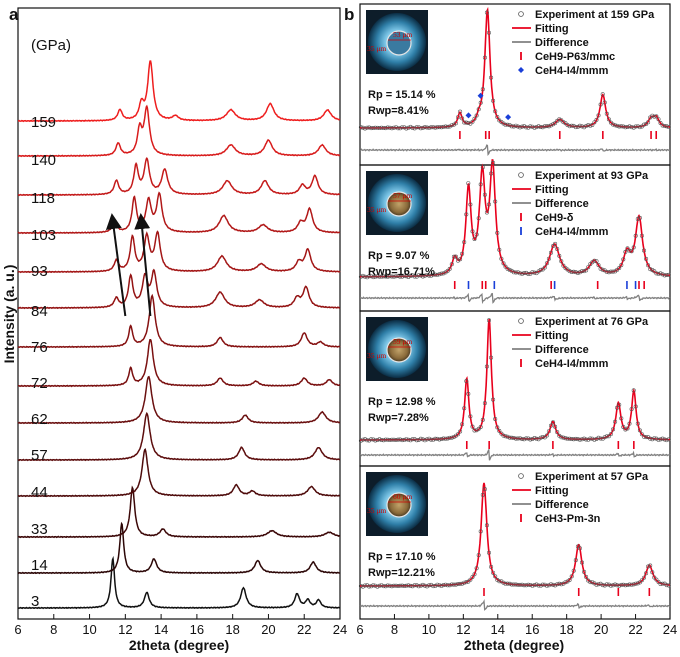 This screenshot has height=657, width=680. Describe the element at coordinates (514, 645) in the screenshot. I see `panel-b-x-axis-title: 2theta (degree)` at that location.